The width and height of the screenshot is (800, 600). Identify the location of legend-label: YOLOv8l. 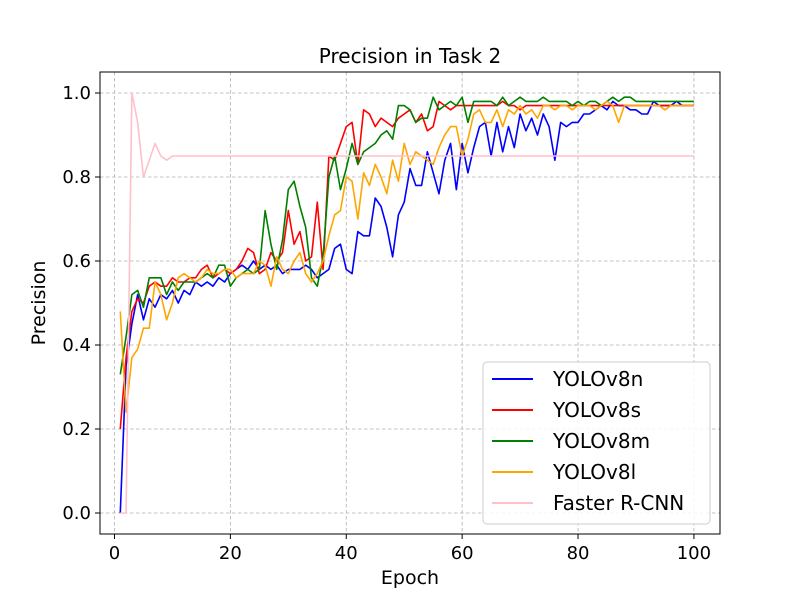
(594, 472).